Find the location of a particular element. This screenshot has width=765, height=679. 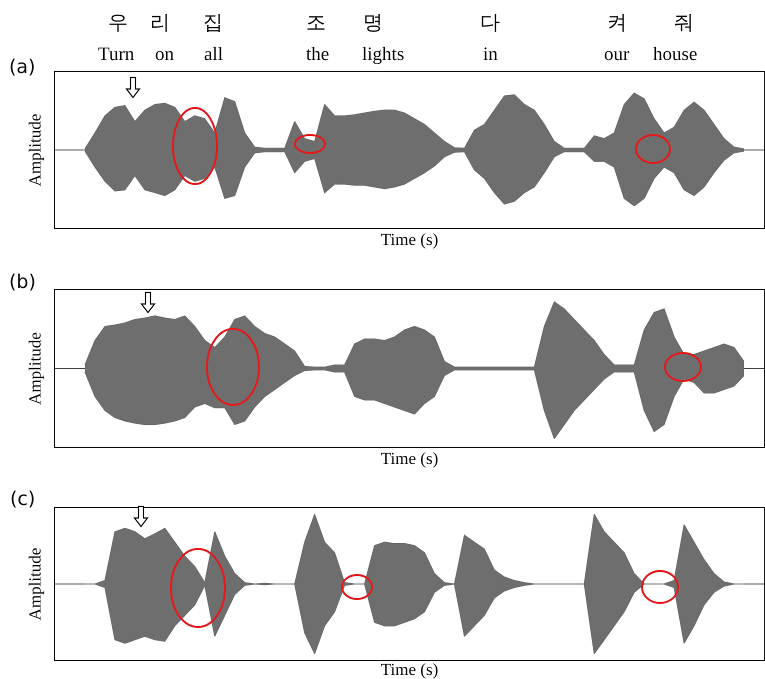

text: 집 is located at coordinates (213, 22).